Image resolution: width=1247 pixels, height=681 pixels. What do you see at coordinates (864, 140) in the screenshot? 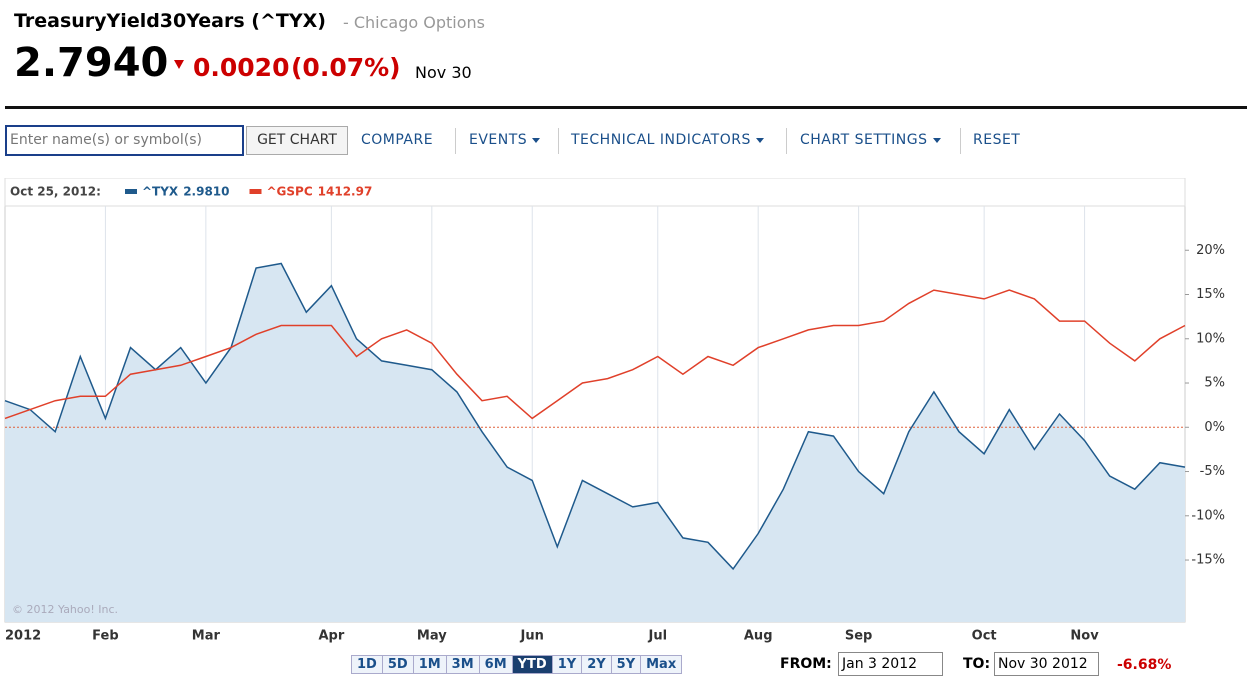
I see `settings-label: CHART SETTINGS` at bounding box center [864, 140].